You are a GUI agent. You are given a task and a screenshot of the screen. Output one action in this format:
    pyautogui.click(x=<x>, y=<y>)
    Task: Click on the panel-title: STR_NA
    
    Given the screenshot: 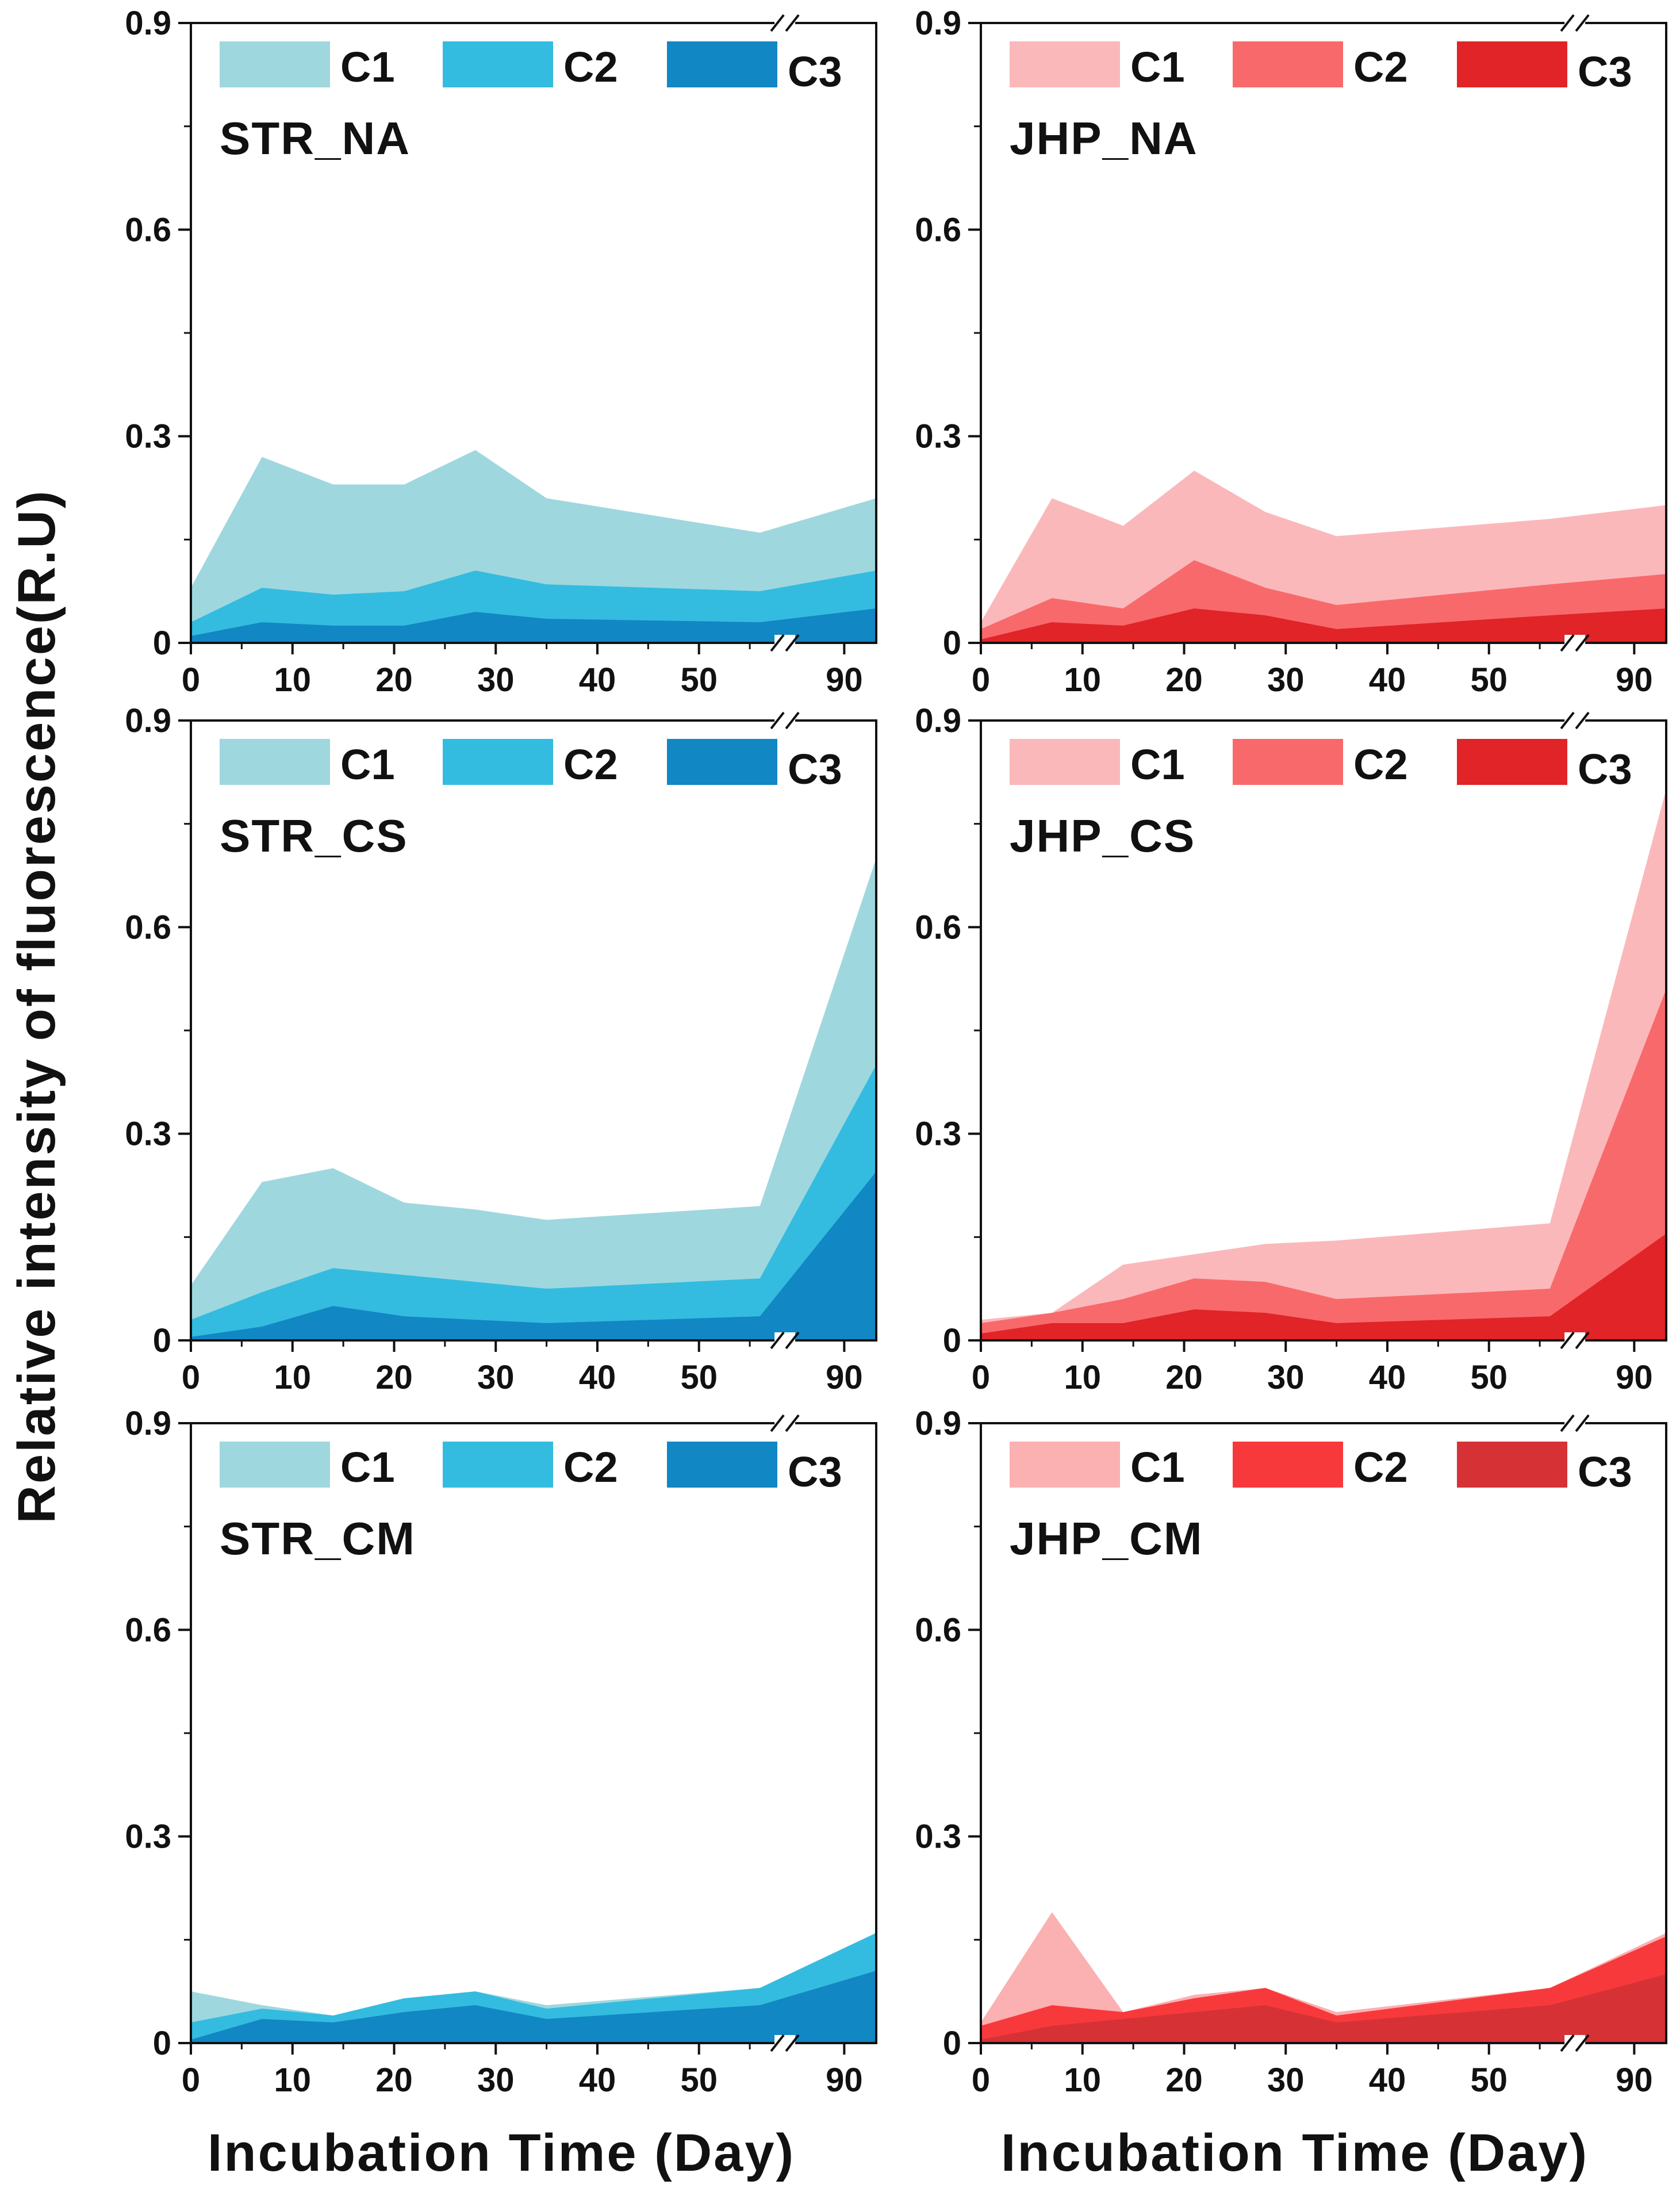 What is the action you would take?
    pyautogui.click(x=315, y=138)
    